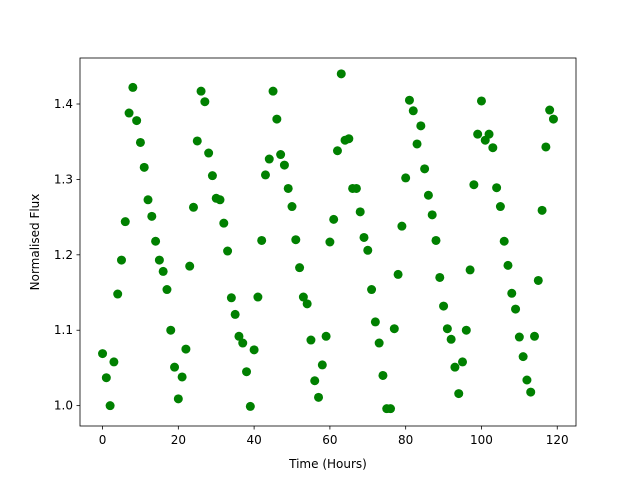 The height and width of the screenshot is (480, 640). Describe the element at coordinates (63, 406) in the screenshot. I see `y-tick-label: 1.0` at that location.